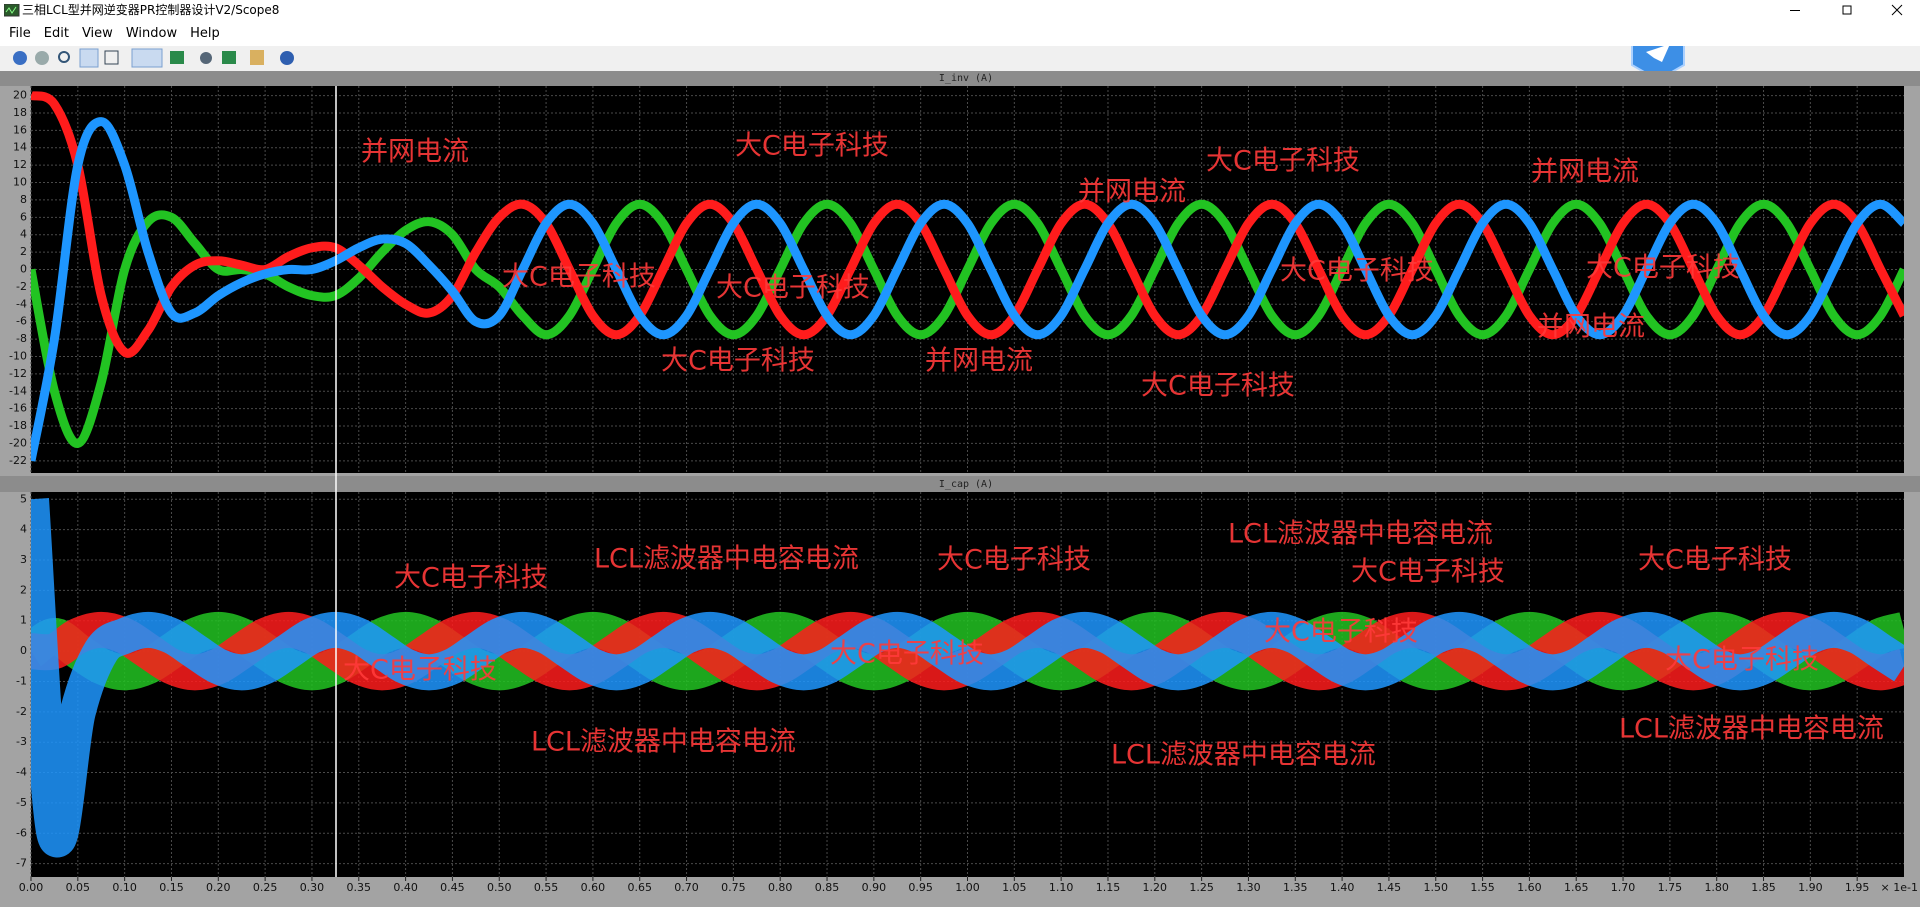 The width and height of the screenshot is (1920, 907). What do you see at coordinates (205, 33) in the screenshot?
I see `menu-item: Help` at bounding box center [205, 33].